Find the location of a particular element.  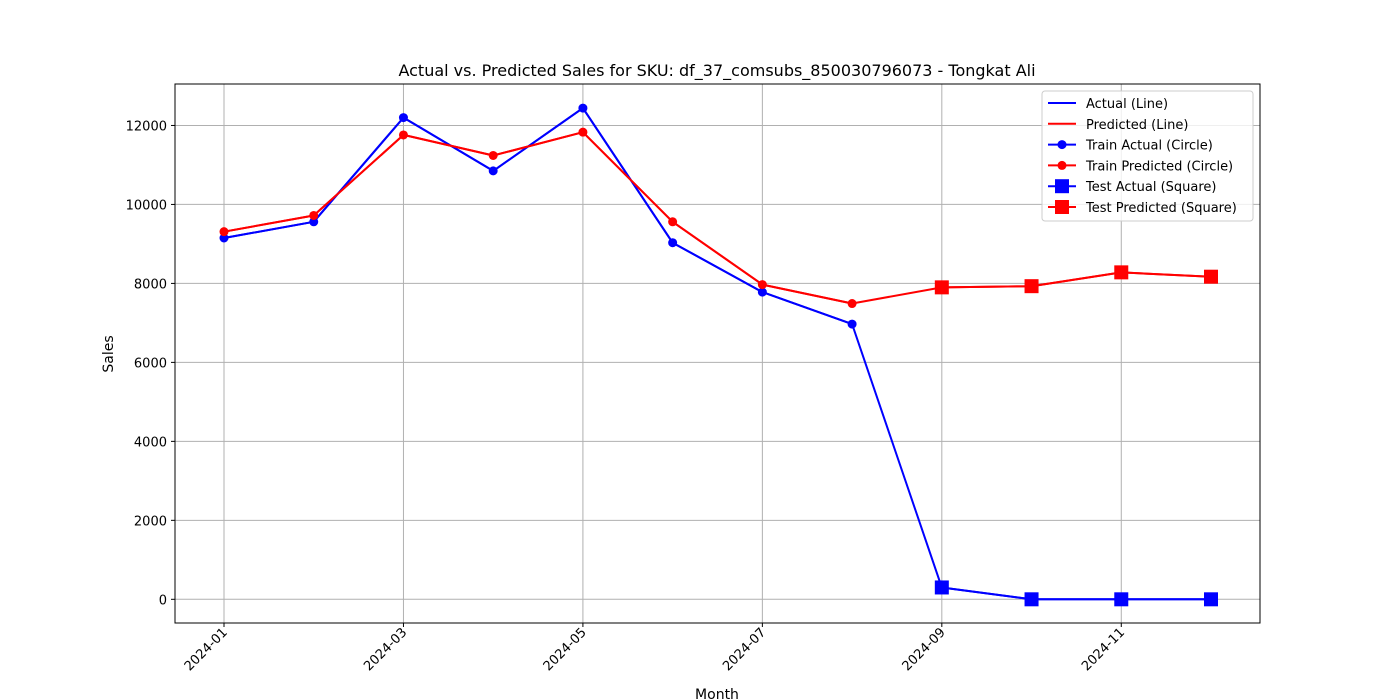

y-tick-label: 6000 is located at coordinates (150, 363).